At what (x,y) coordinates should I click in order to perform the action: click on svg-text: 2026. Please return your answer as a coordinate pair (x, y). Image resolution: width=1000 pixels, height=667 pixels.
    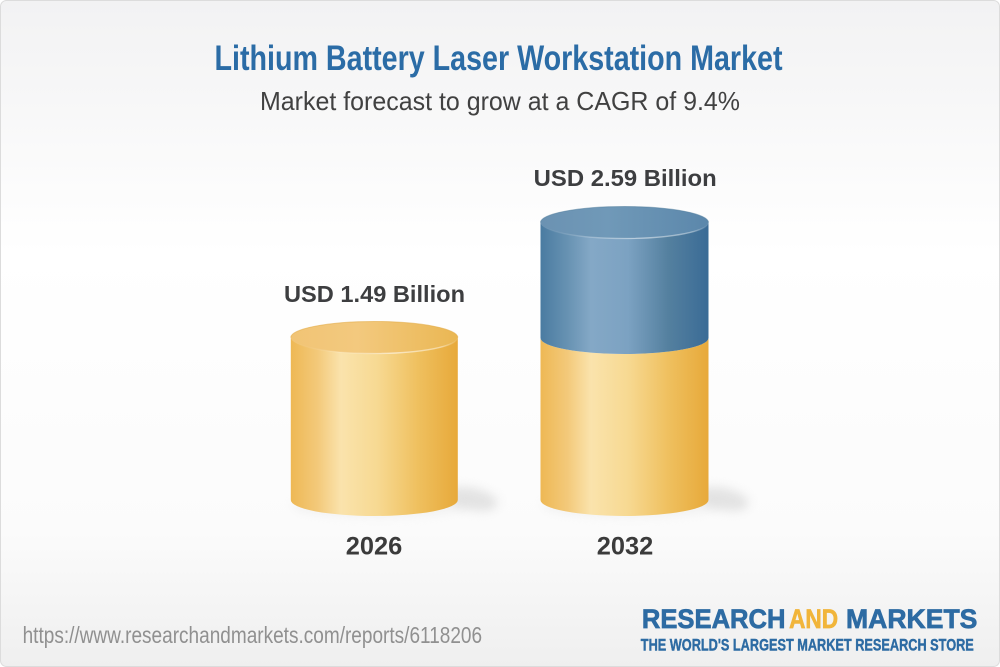
    Looking at the image, I should click on (374, 546).